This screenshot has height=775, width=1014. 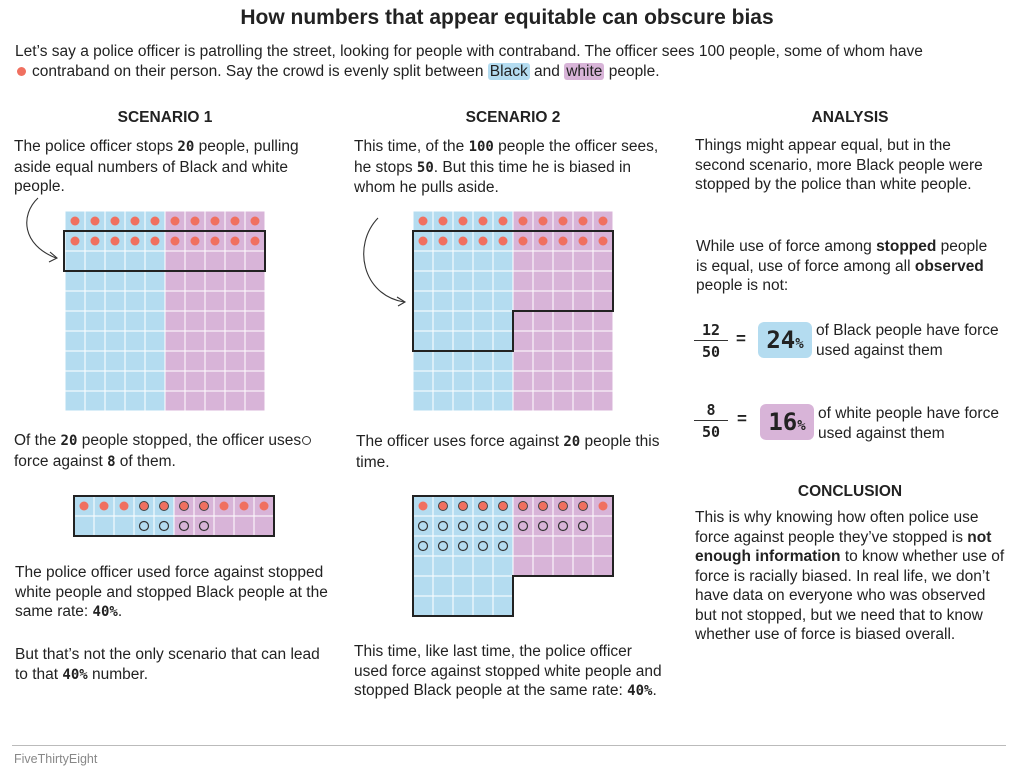 What do you see at coordinates (21, 71) in the screenshot?
I see `contraband-dot-icon` at bounding box center [21, 71].